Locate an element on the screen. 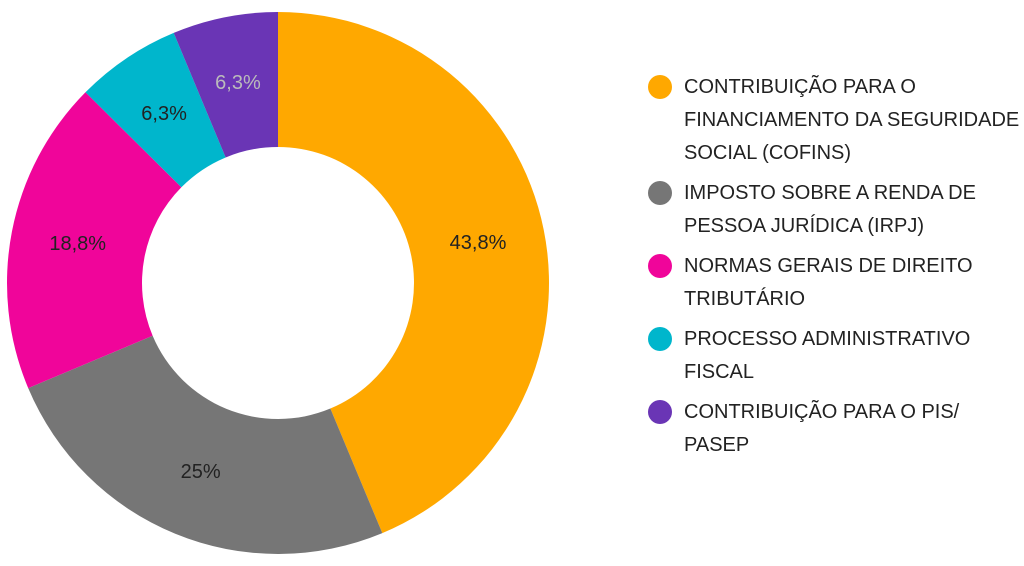 This screenshot has height=566, width=1024. slice-value-label-3: 6,3% is located at coordinates (164, 114).